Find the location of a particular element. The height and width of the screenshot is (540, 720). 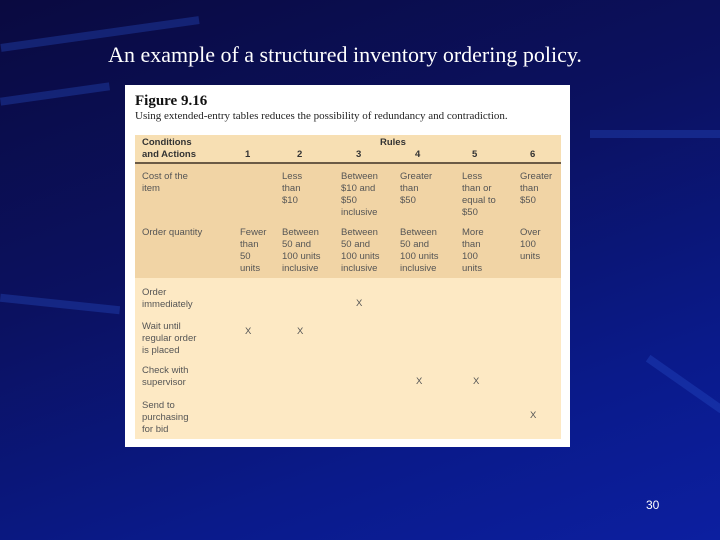

condition-cell: Between $10 and $50 inclusive is located at coordinates (359, 194).